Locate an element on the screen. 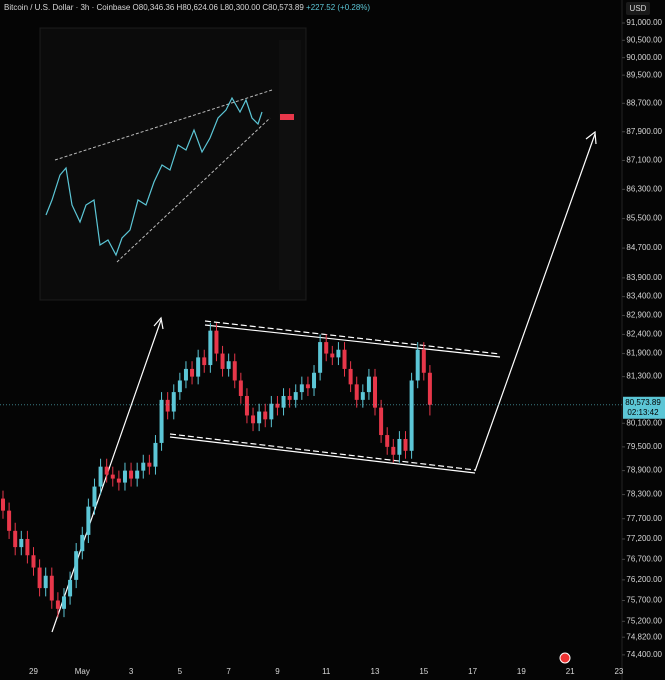 This screenshot has width=665, height=680. inset-price is located at coordinates (154, 176).